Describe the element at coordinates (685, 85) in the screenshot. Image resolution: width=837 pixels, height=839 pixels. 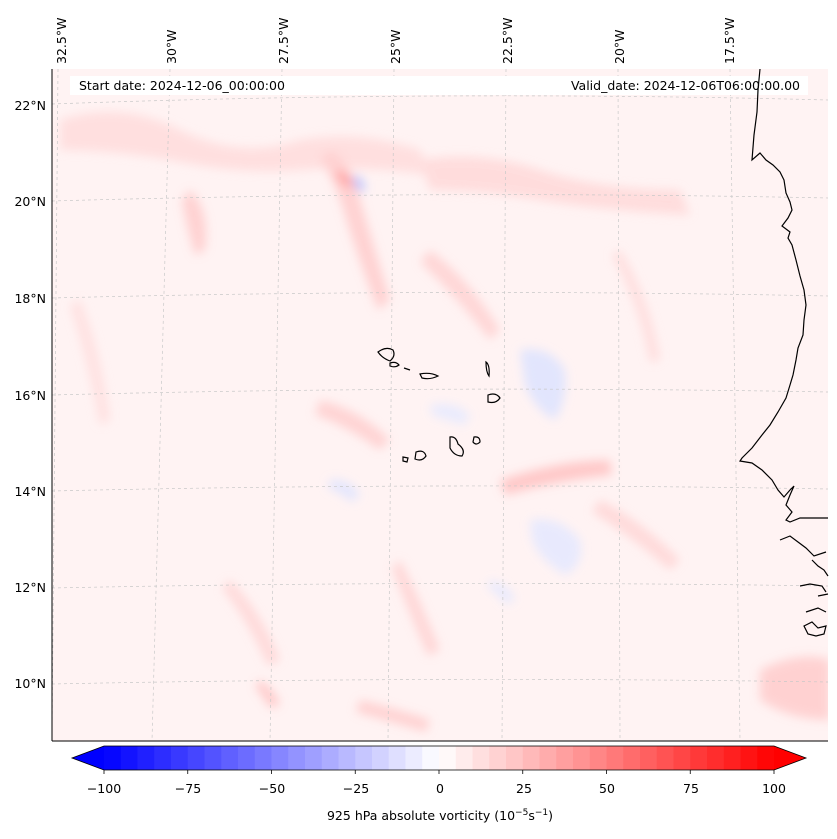
I see `valid-date-label: Valid_date: 2024-12-06T06:00:00.00` at that location.